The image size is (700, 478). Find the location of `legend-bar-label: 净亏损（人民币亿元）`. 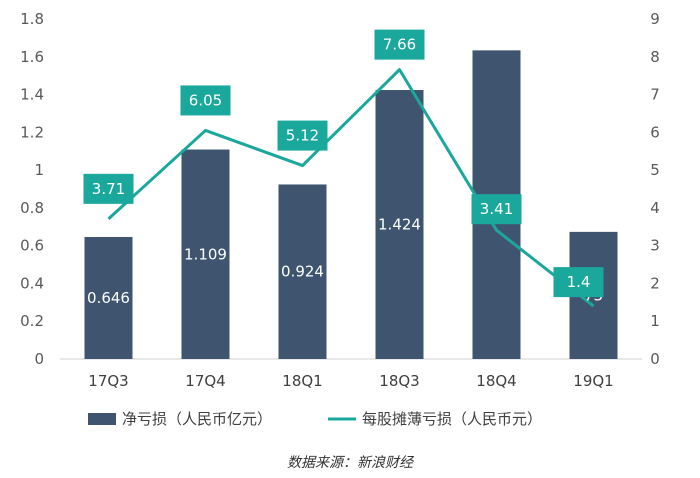

legend-bar-label: 净亏损（人民币亿元） is located at coordinates (197, 419).